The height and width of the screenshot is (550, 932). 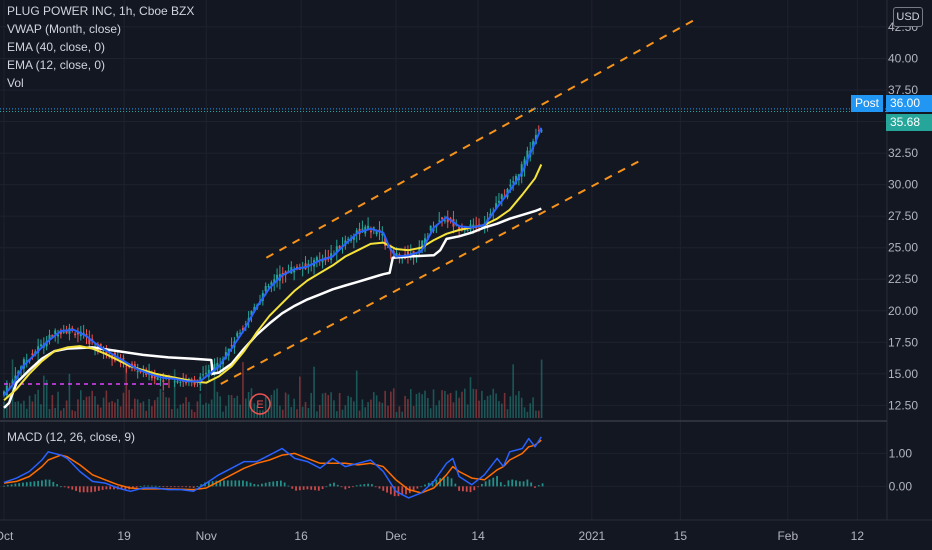 I want to click on legend-ema40: EMA (40, close, 0), so click(x=56, y=47).